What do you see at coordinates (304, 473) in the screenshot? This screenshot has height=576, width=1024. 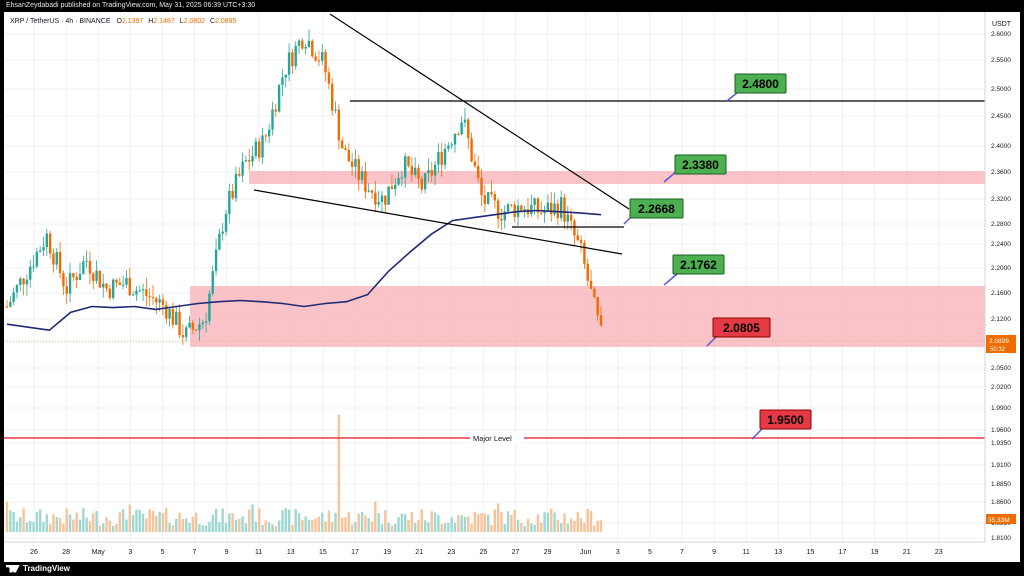 I see `volume-bars` at bounding box center [304, 473].